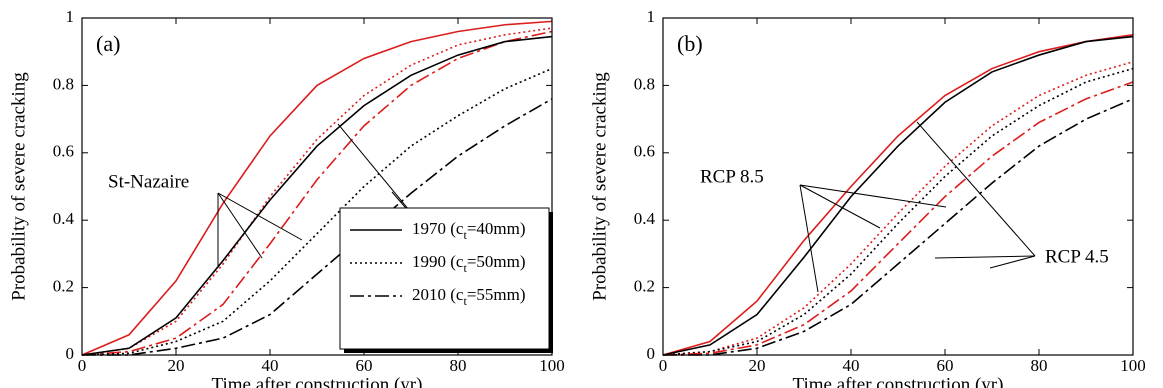 The height and width of the screenshot is (388, 1163). I want to click on legend-label-part: =55mm), so click(496, 294).